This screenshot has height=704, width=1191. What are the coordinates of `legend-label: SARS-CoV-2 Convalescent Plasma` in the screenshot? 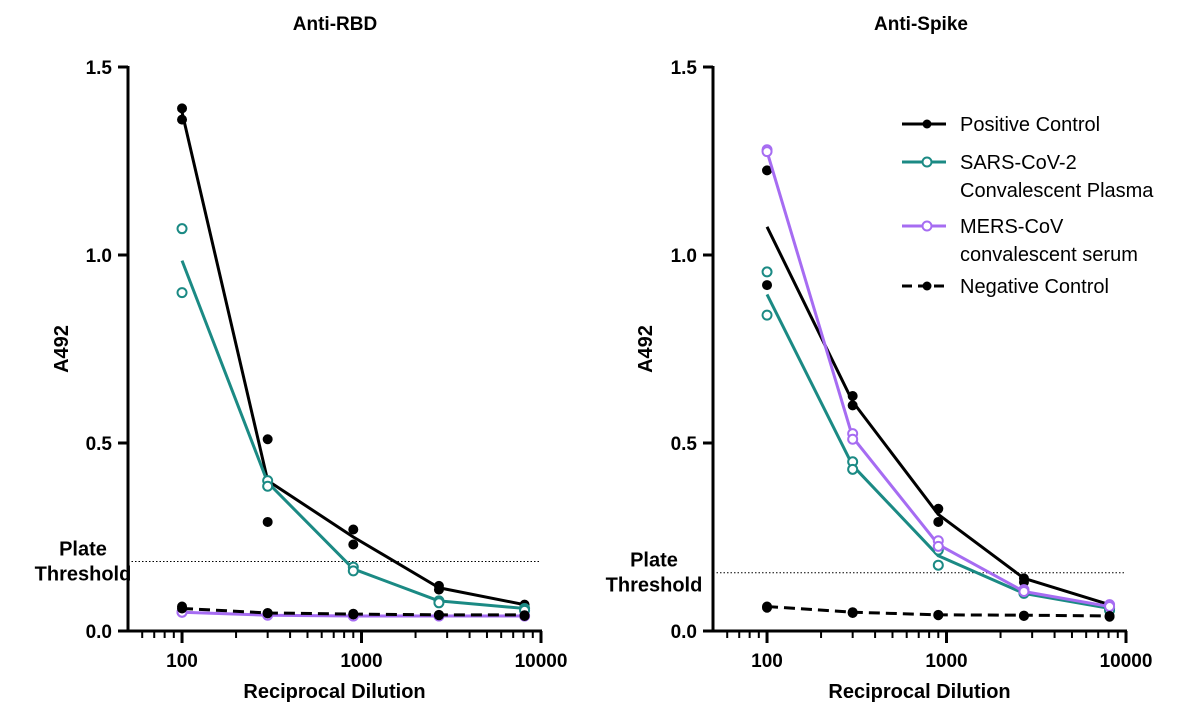 It's located at (1057, 177).